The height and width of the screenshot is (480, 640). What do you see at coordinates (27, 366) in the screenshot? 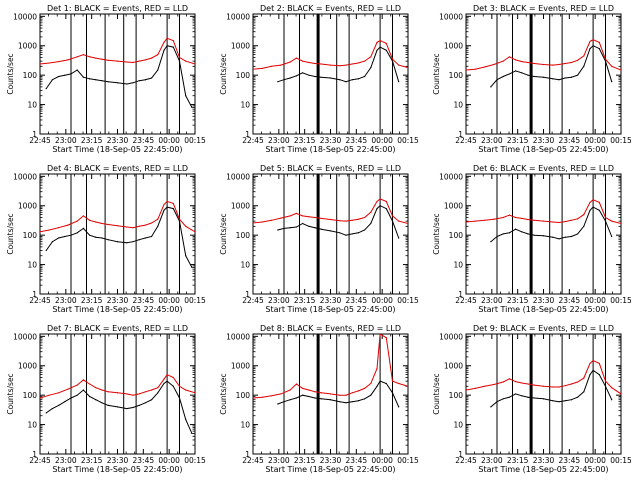
I see `y-tick-label: 1000` at bounding box center [27, 366].